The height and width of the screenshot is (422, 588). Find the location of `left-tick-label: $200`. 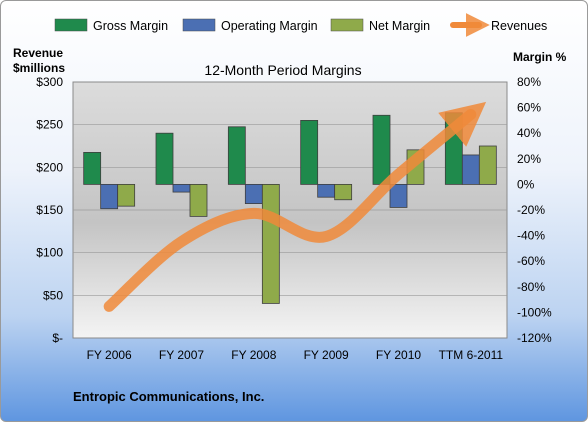

left-tick-label: $200 is located at coordinates (49, 167).